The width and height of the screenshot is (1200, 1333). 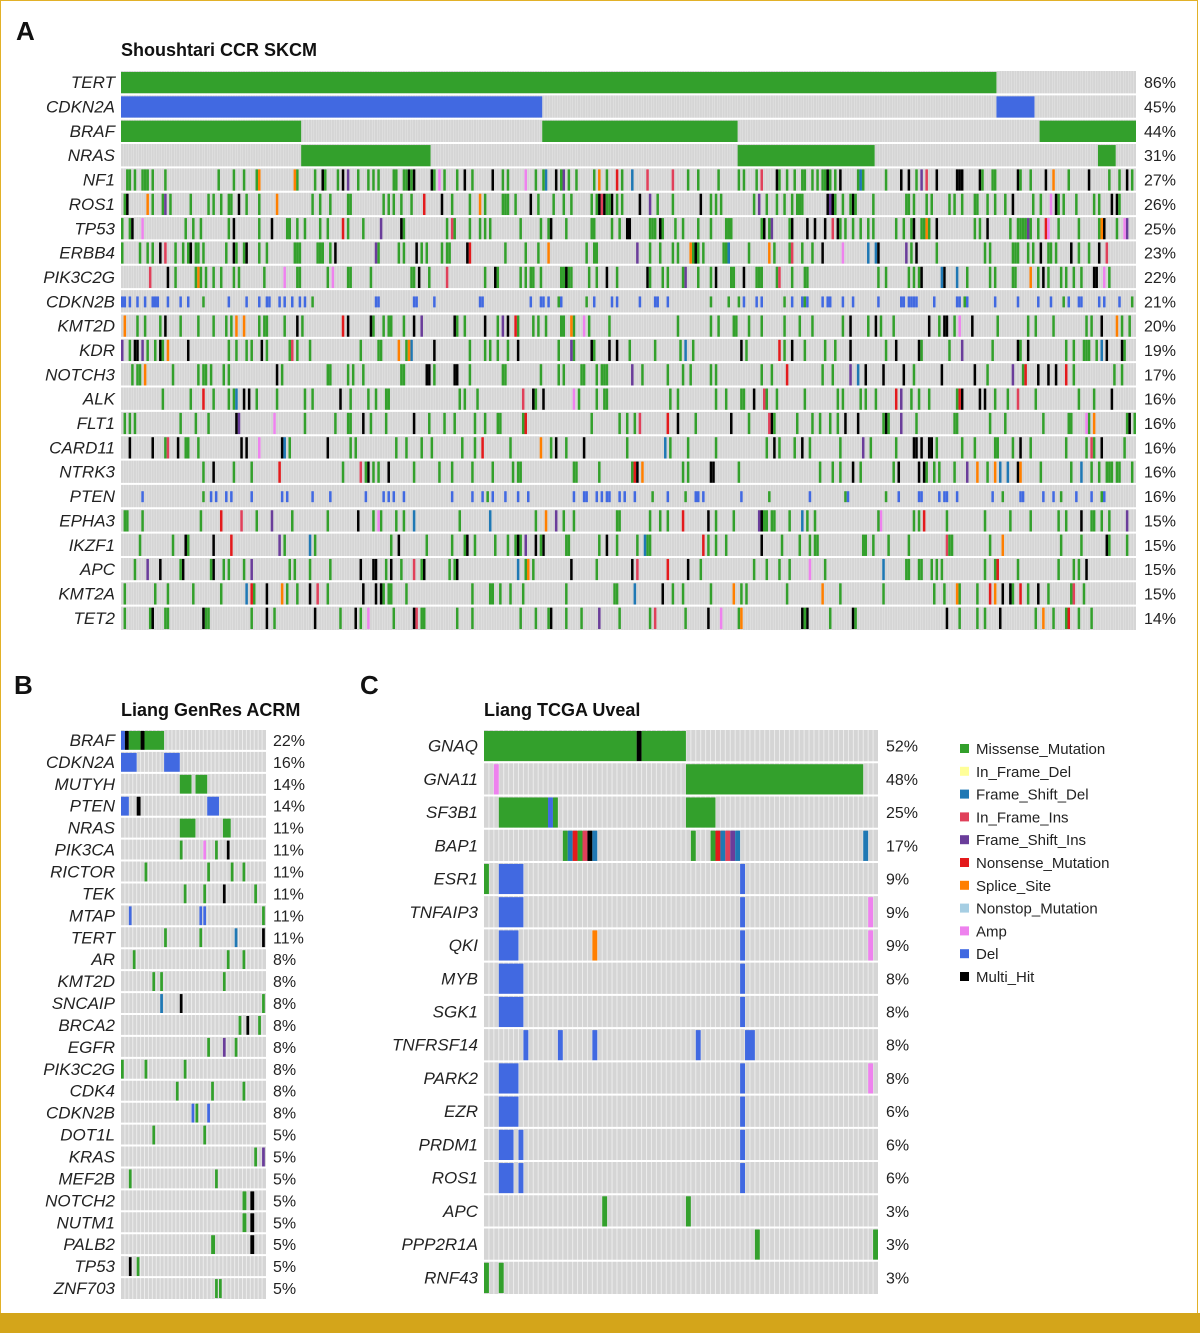 What do you see at coordinates (1160, 400) in the screenshot?
I see `percent-label: 16%` at bounding box center [1160, 400].